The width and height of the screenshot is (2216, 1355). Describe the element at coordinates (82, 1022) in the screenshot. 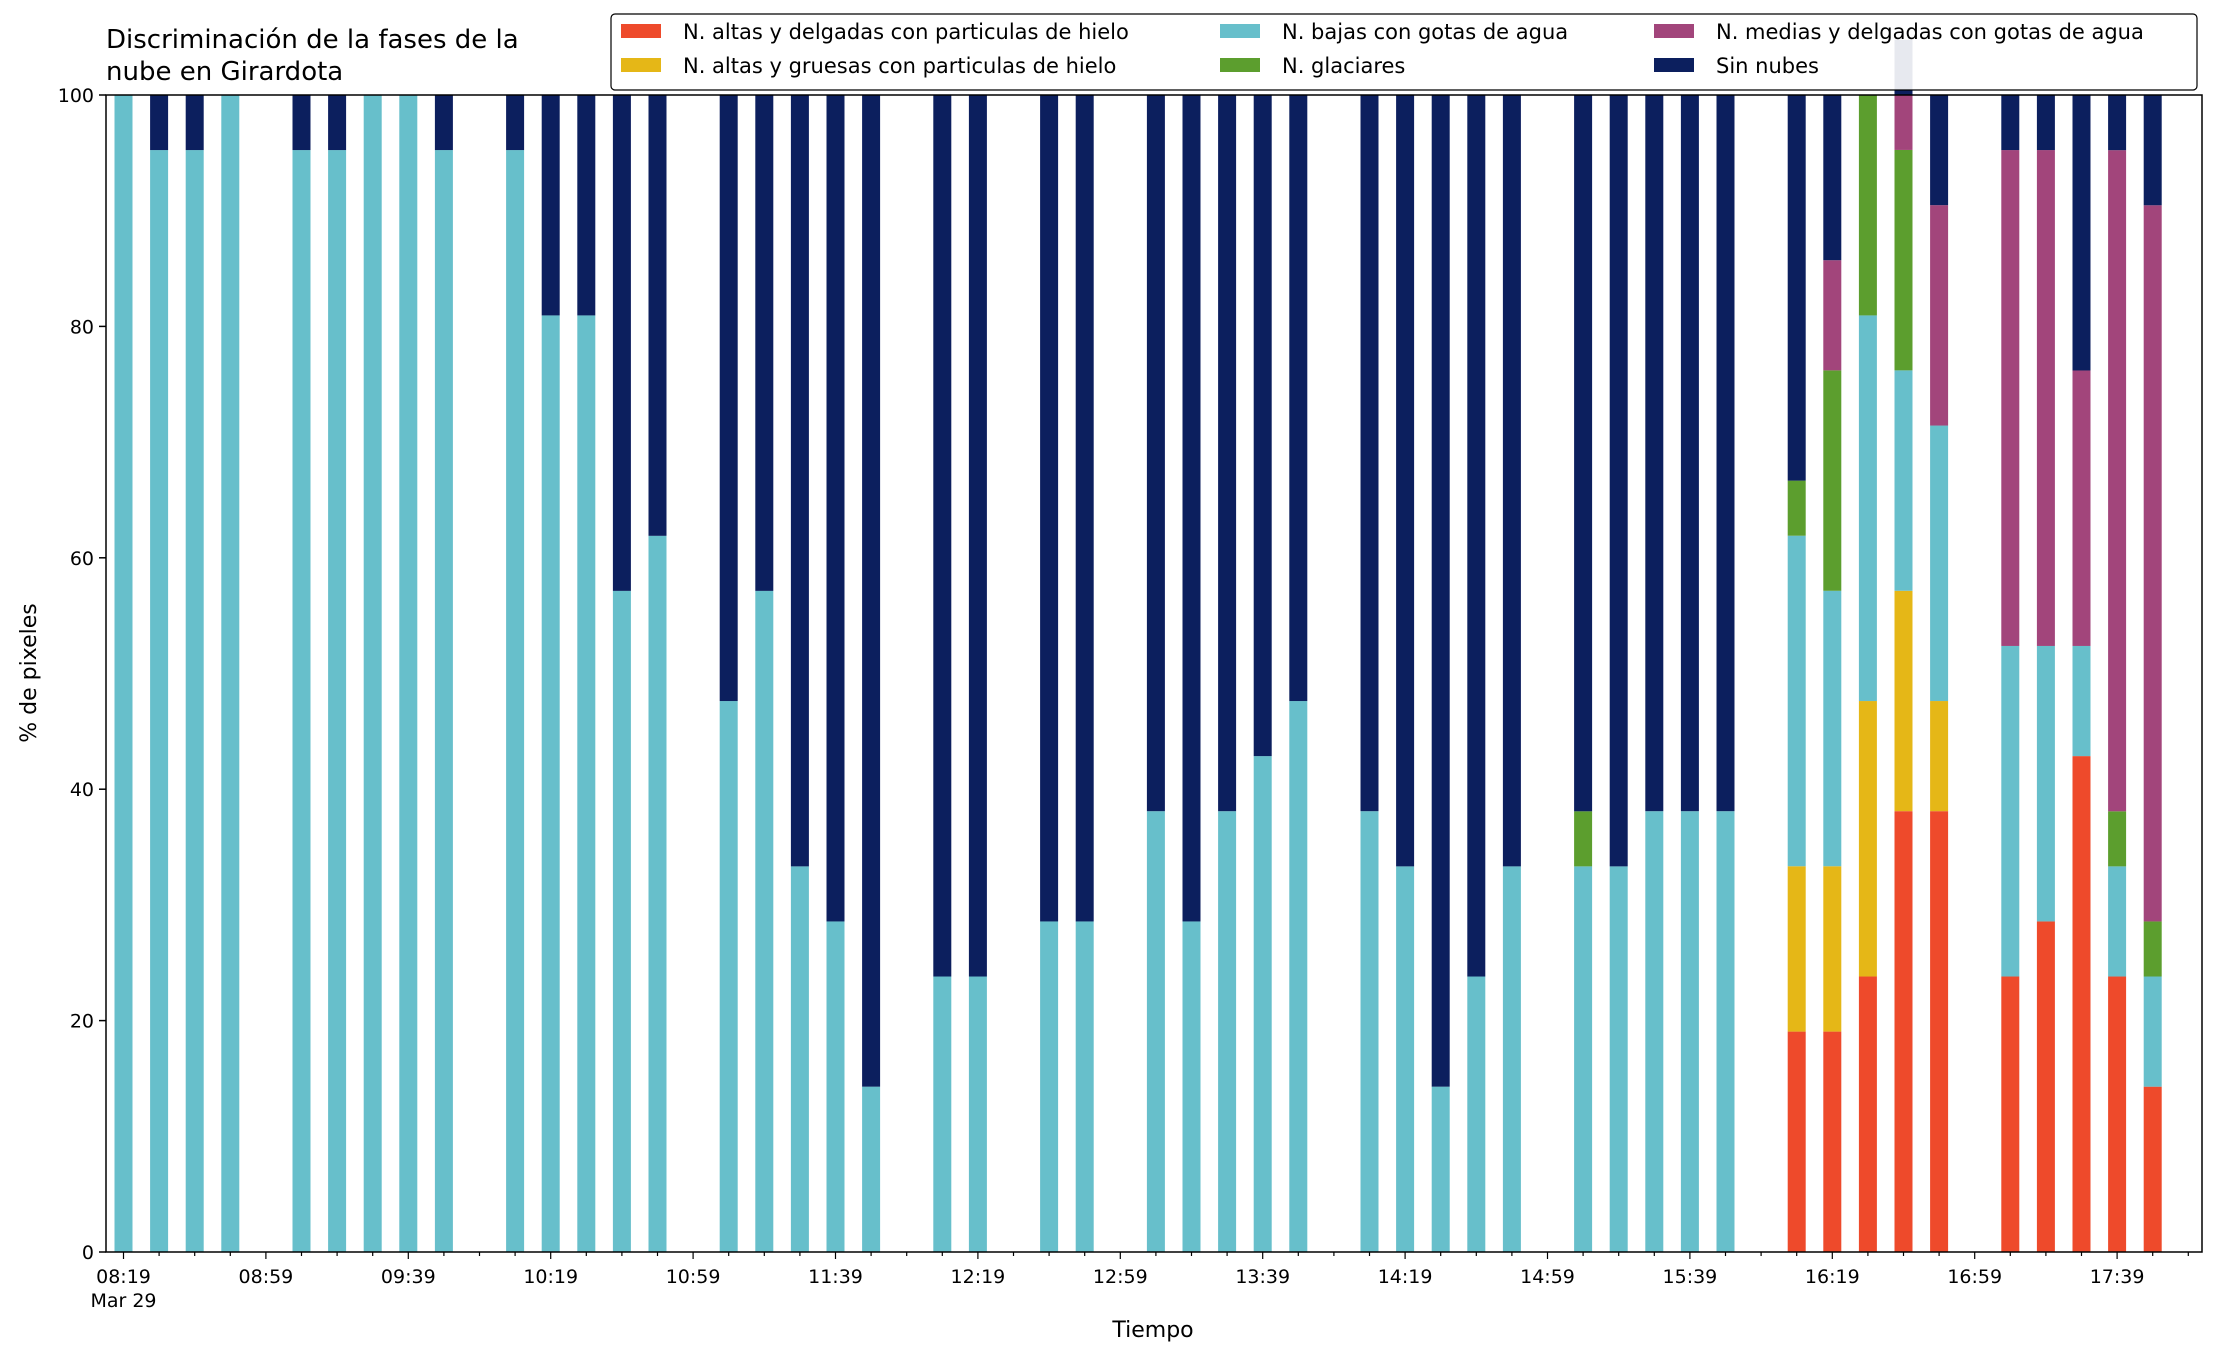

I see `y-tick-label: 20` at that location.